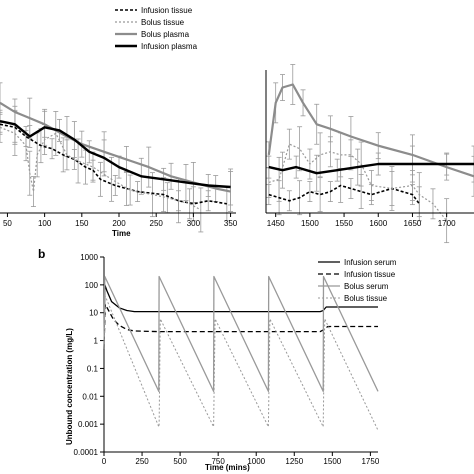 The width and height of the screenshot is (474, 474). I want to click on panel-a-series-infusion-plasma-left, so click(115, 154).